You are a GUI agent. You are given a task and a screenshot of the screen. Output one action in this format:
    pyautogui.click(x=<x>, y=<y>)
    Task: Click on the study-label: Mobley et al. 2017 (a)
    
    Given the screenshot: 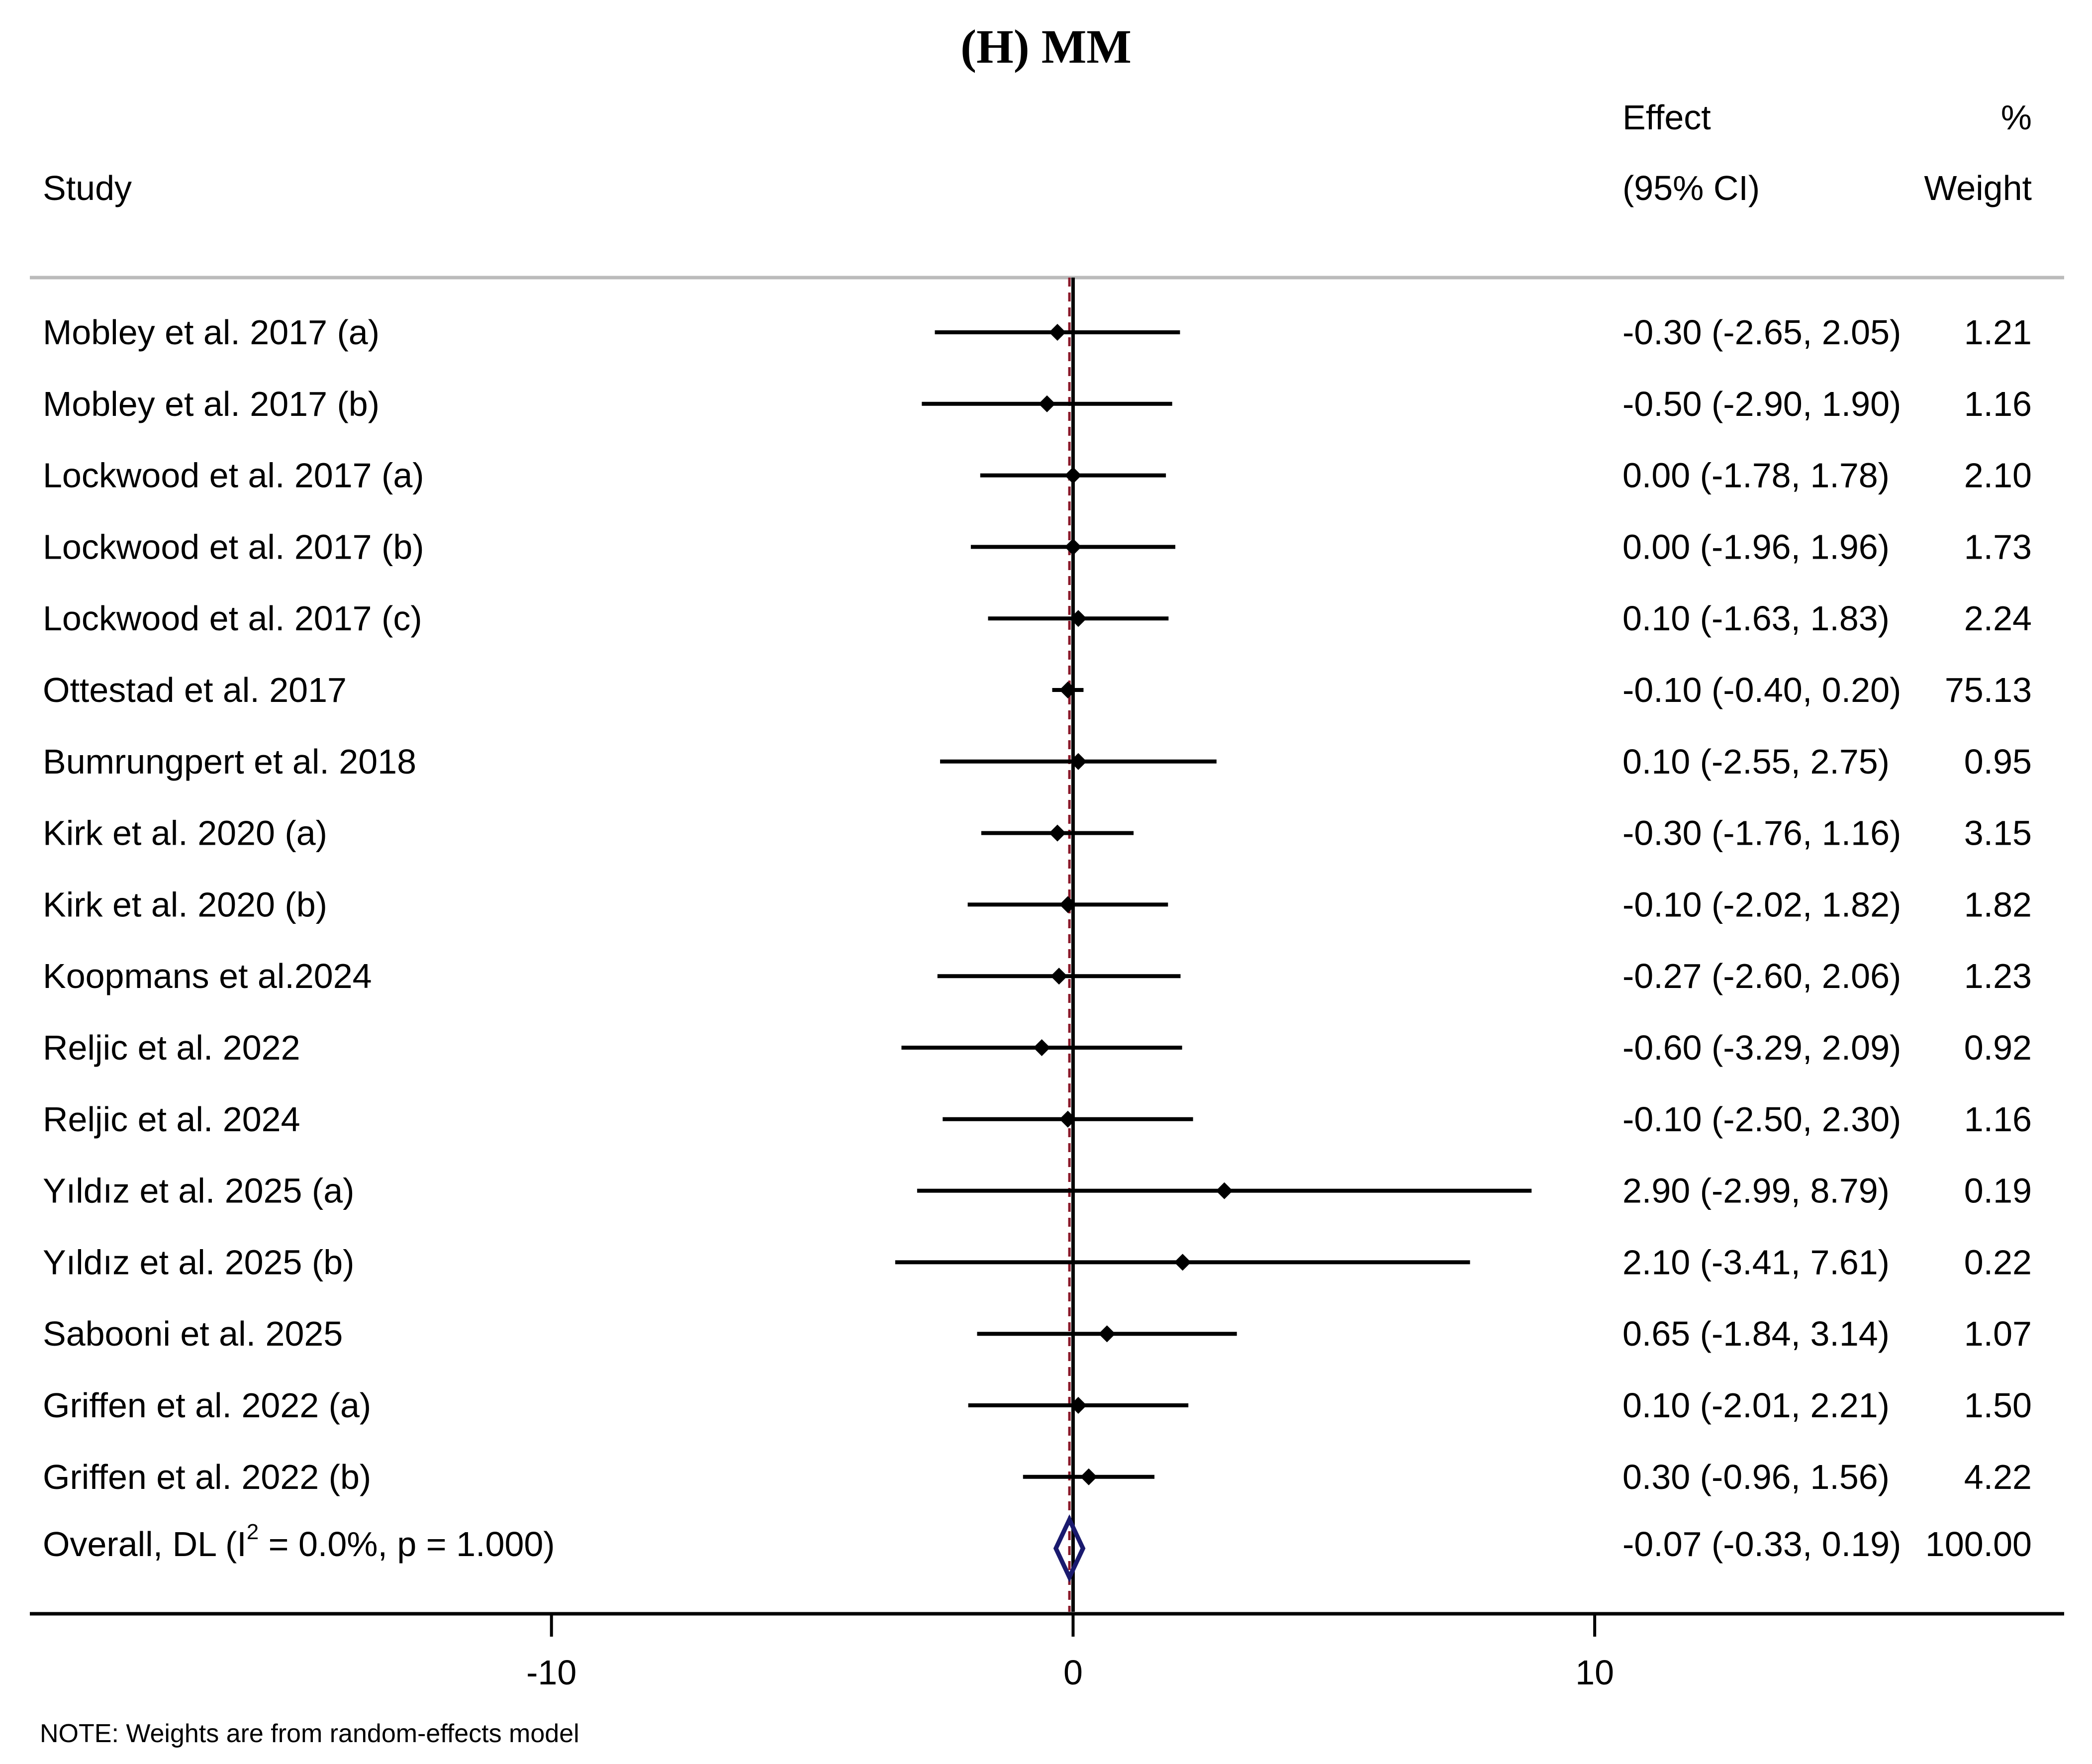 What is the action you would take?
    pyautogui.click(x=211, y=332)
    